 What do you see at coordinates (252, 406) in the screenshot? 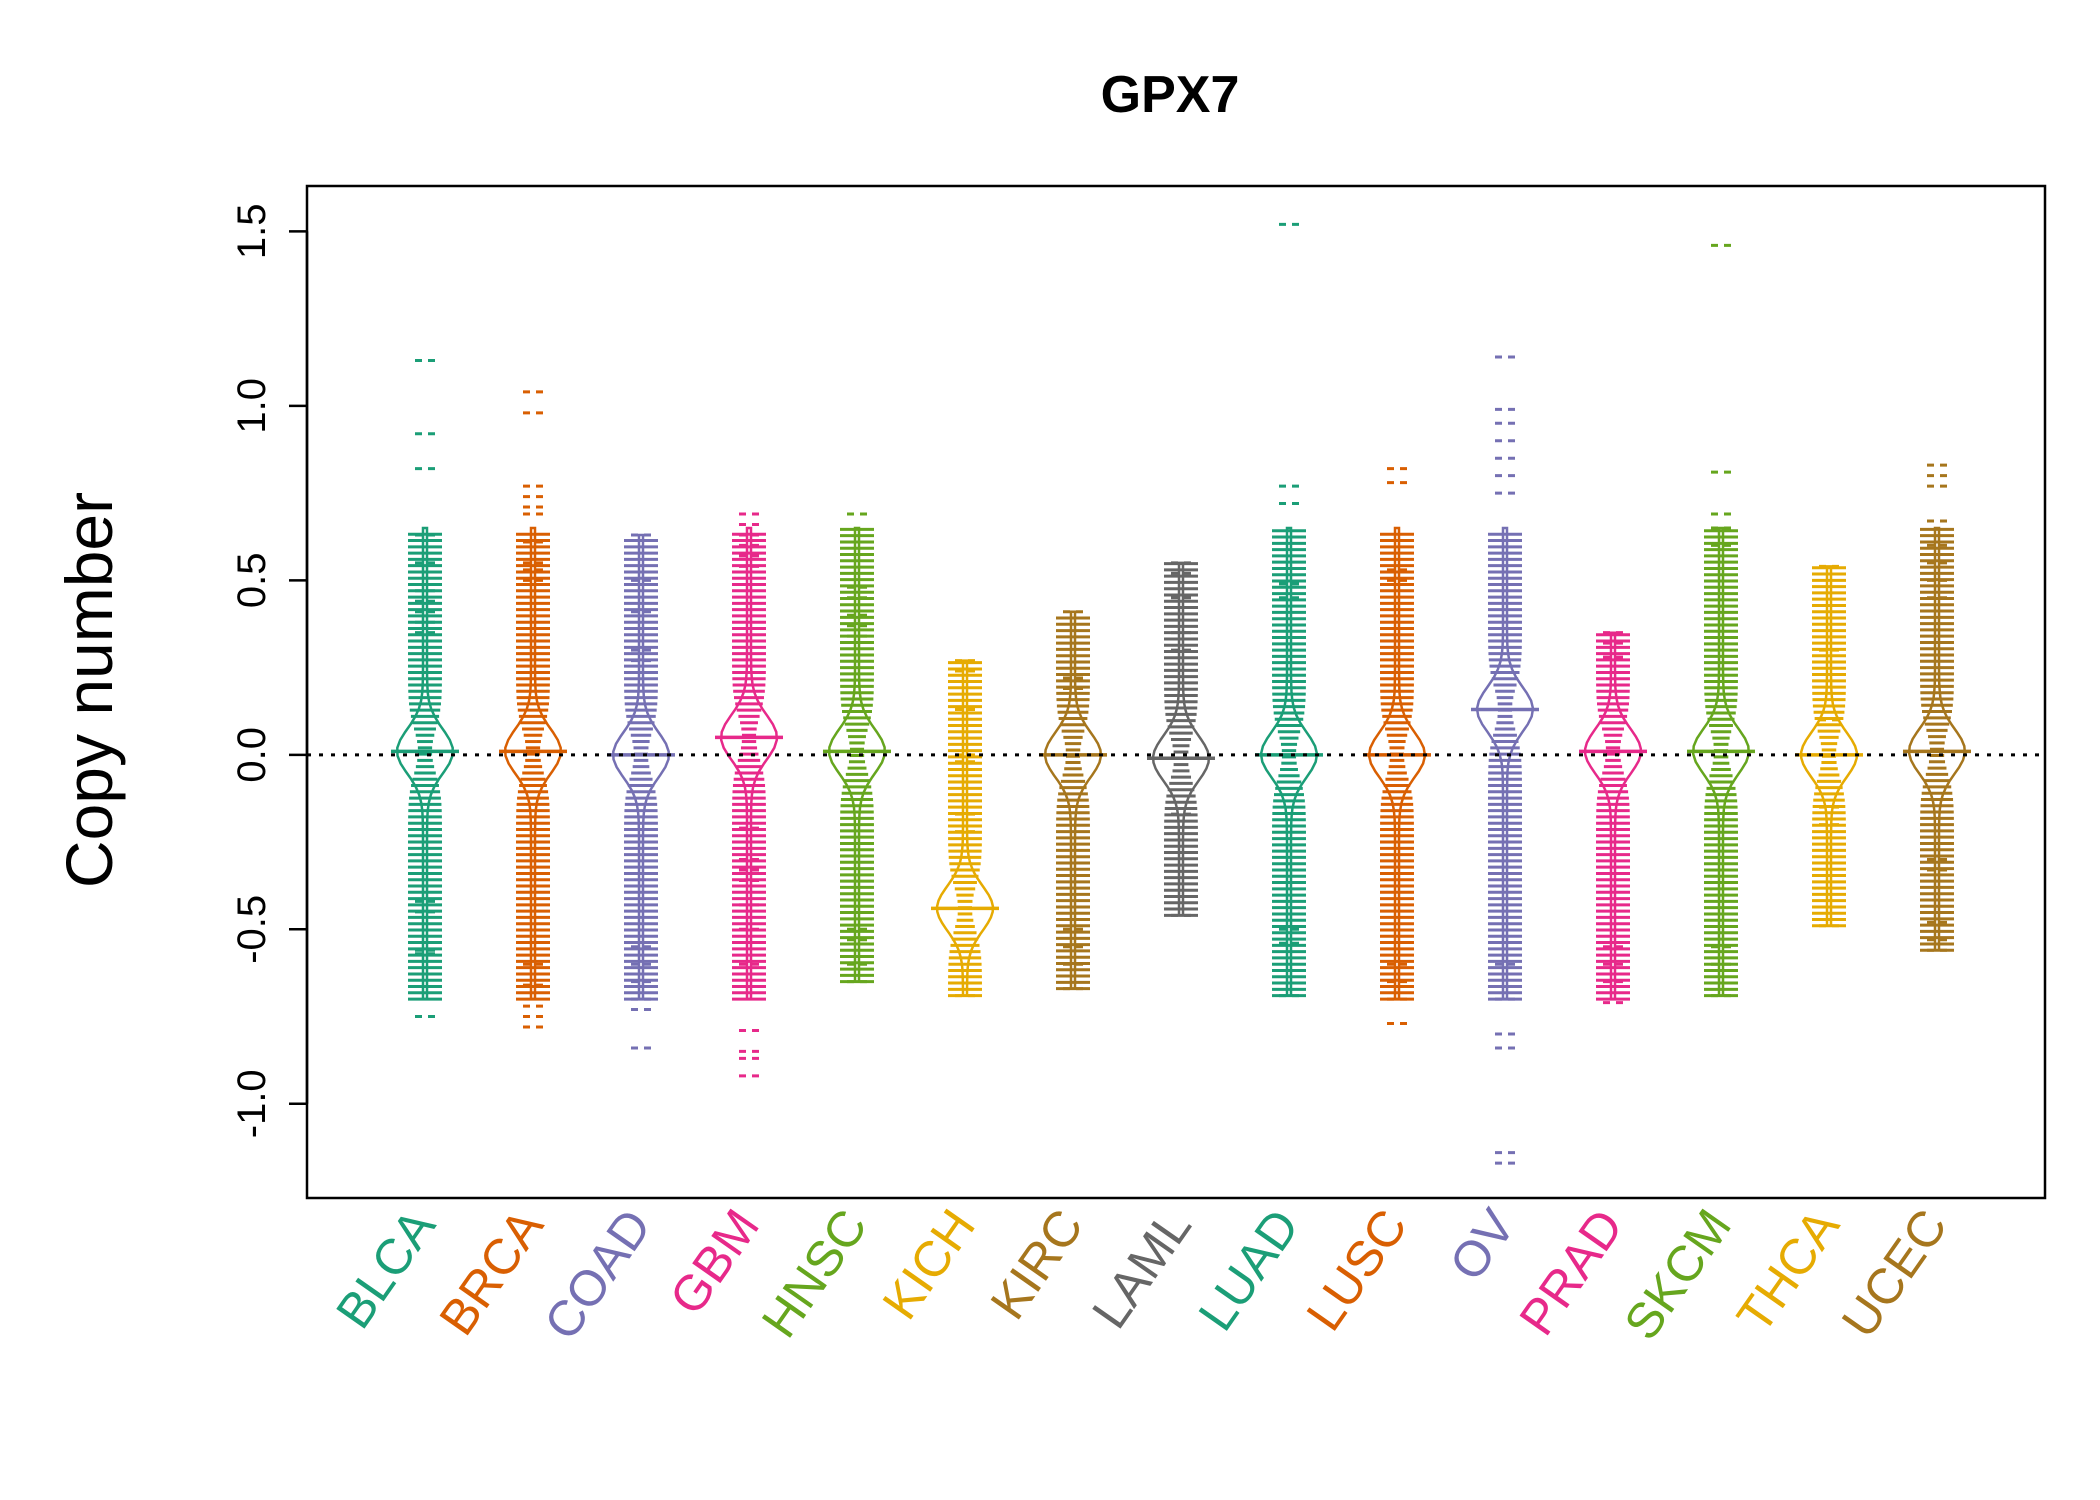
I see `y-tick-label: 1.0` at bounding box center [252, 406].